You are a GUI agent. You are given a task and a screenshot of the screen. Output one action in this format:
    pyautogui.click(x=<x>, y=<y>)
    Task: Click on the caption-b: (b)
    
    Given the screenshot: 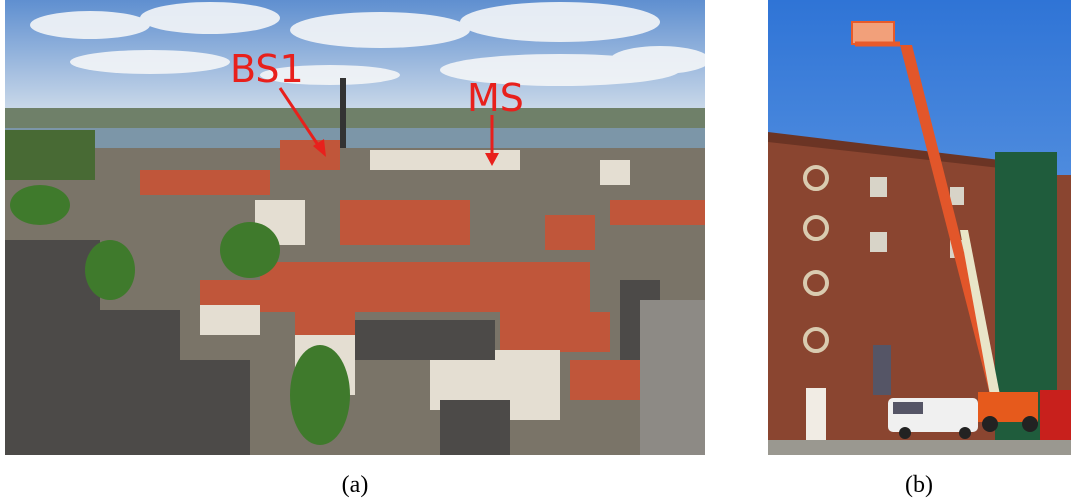 What is the action you would take?
    pyautogui.click(x=919, y=485)
    